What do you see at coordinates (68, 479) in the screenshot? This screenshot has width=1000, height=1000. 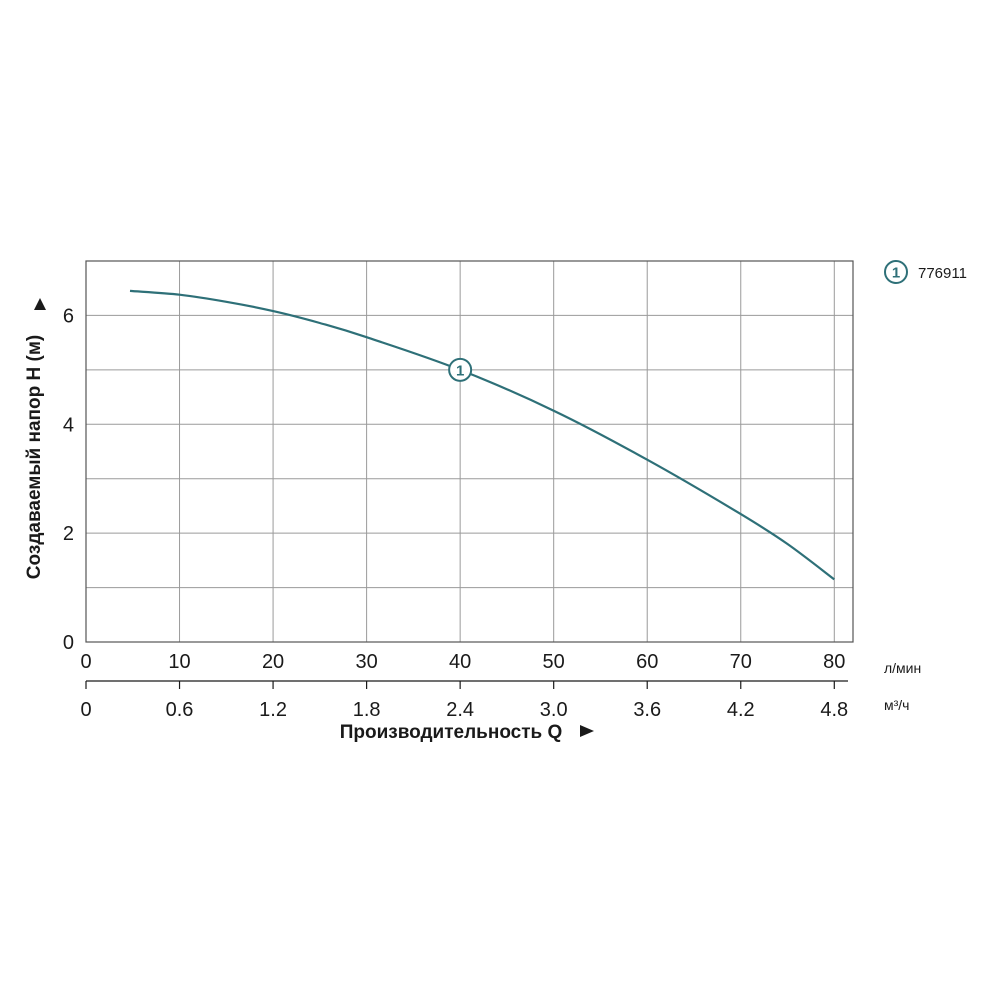 I see `y-tick-labels: 0 2 4 6` at bounding box center [68, 479].